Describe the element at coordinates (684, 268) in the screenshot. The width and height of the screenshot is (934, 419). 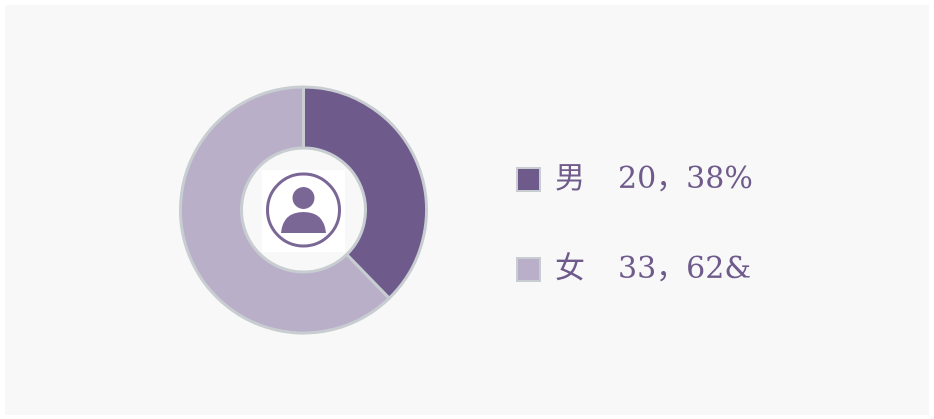
I see `legend-value: 33，62&` at that location.